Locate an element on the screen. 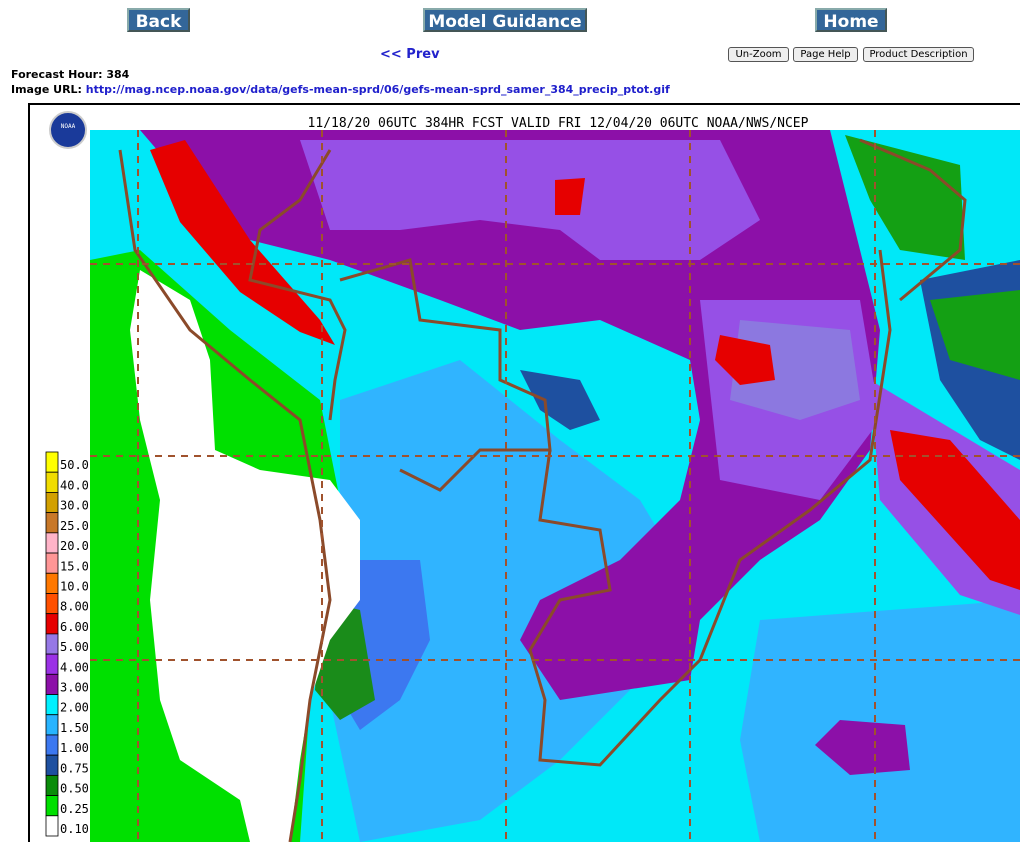  forecast-hour: Forecast Hour: 384 is located at coordinates (70, 74).